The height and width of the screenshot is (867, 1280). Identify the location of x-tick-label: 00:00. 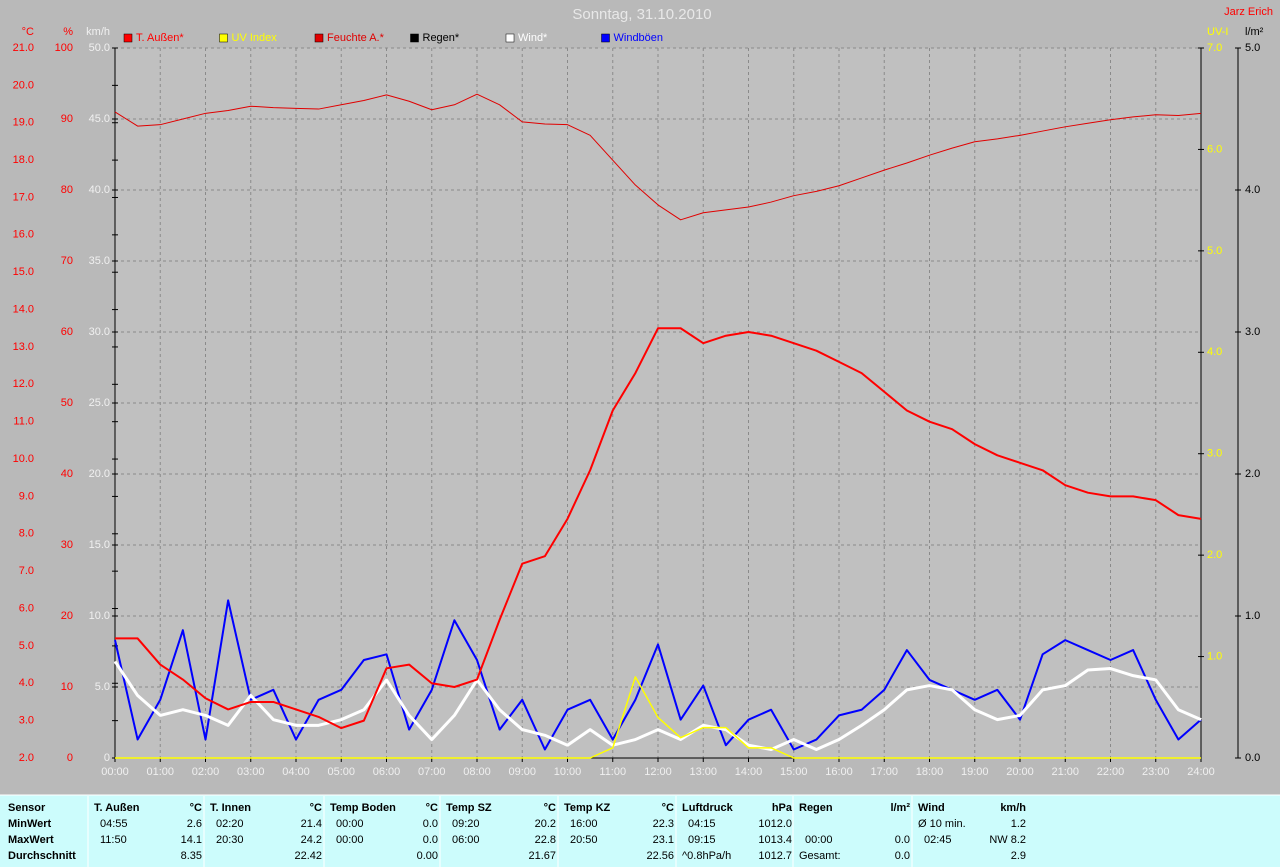
(115, 772).